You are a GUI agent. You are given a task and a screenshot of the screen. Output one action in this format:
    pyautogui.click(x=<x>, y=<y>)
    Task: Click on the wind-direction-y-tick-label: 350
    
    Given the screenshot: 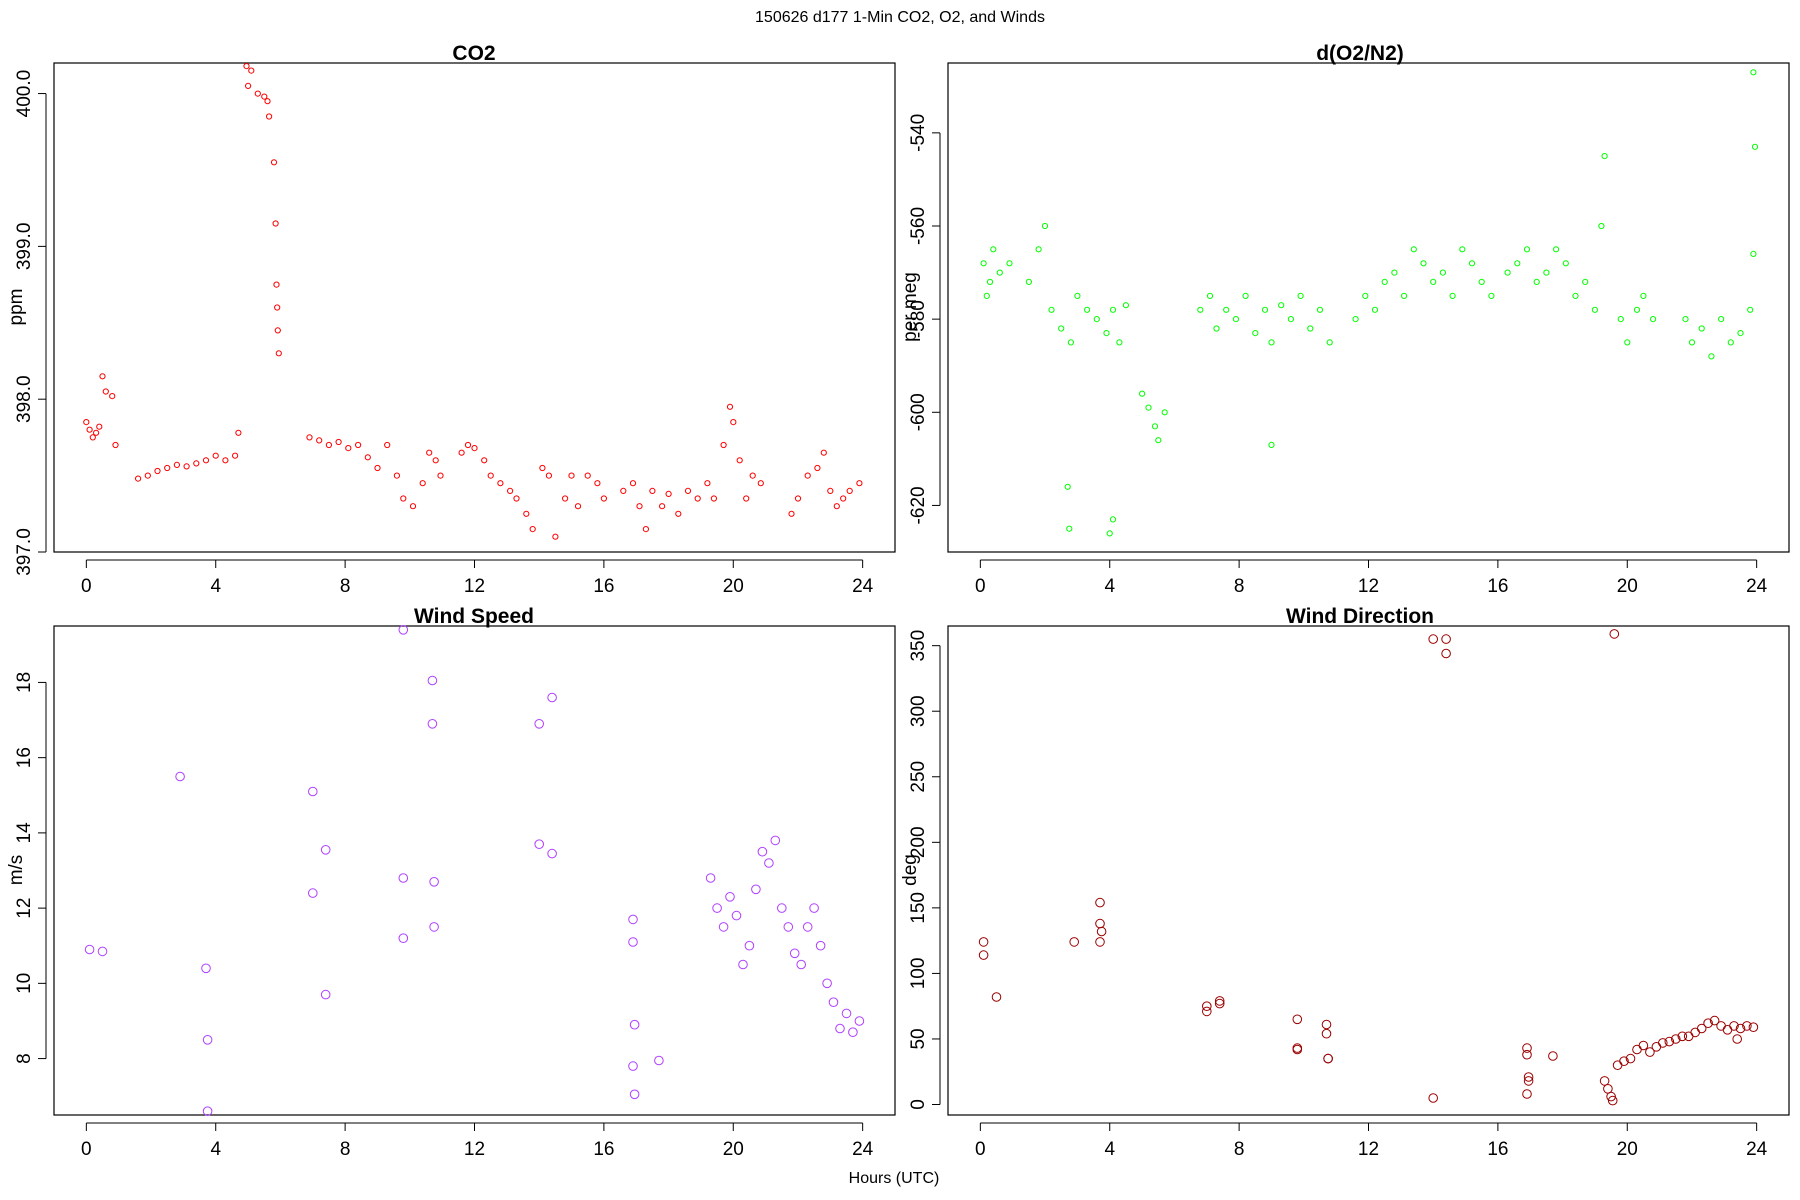 What is the action you would take?
    pyautogui.click(x=918, y=646)
    